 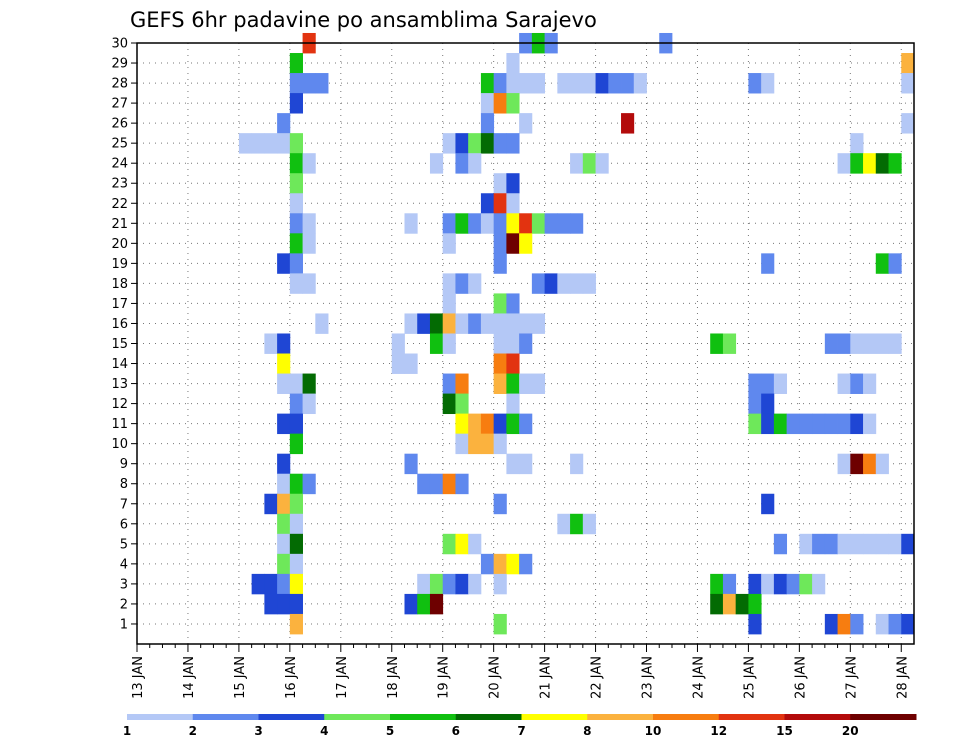 What do you see at coordinates (258, 731) in the screenshot?
I see `legend-label: 3` at bounding box center [258, 731].